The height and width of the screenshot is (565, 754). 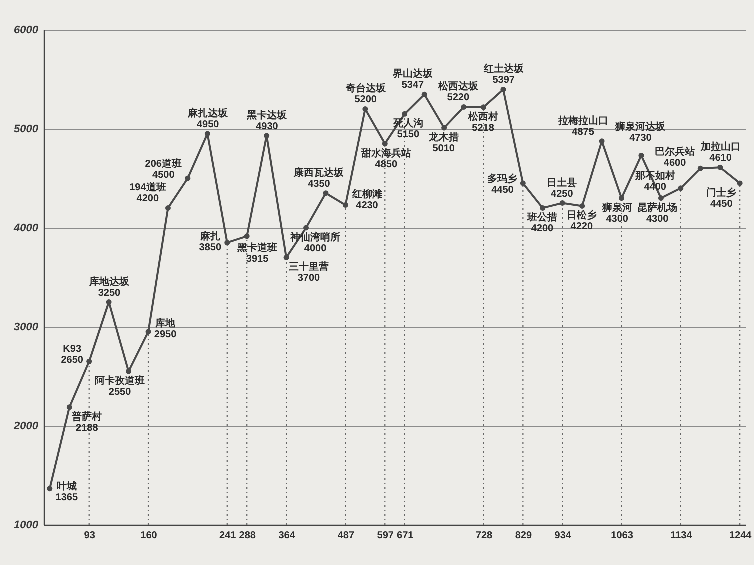 I want to click on data-label: 5010, so click(x=444, y=149).